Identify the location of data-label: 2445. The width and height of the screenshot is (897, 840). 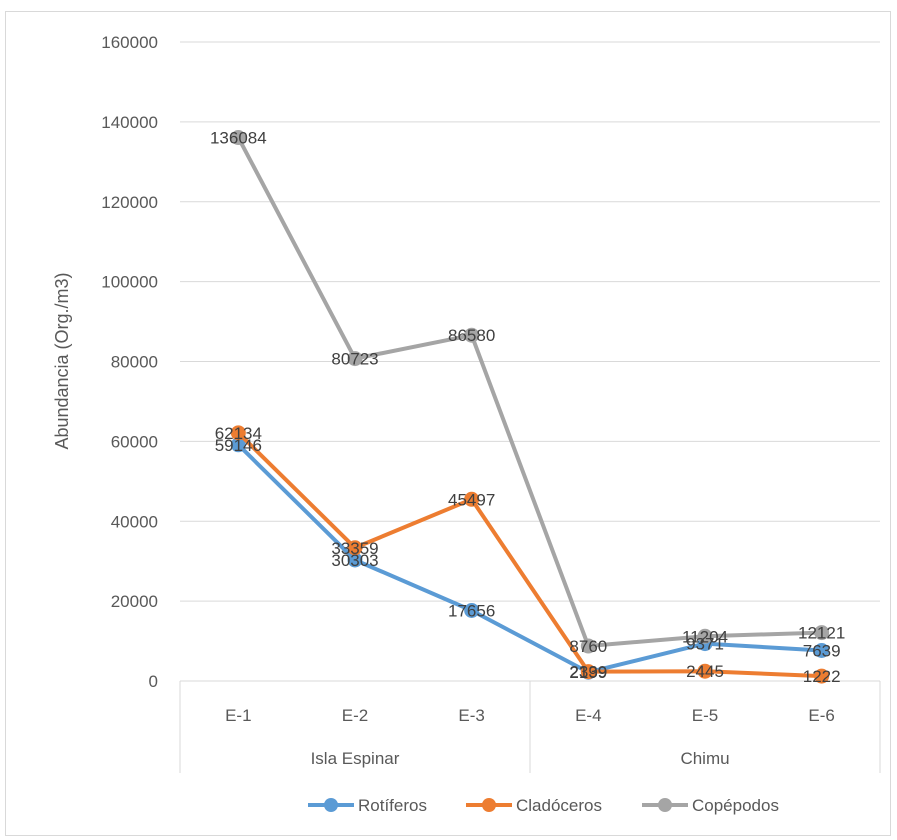
(705, 671).